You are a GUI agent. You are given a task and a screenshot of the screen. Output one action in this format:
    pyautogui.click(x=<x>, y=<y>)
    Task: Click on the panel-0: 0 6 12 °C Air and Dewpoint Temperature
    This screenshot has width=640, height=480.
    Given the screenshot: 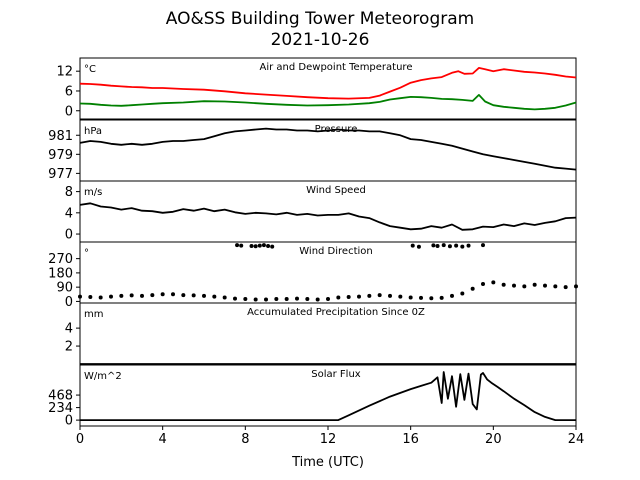 What is the action you would take?
    pyautogui.click(x=316, y=88)
    